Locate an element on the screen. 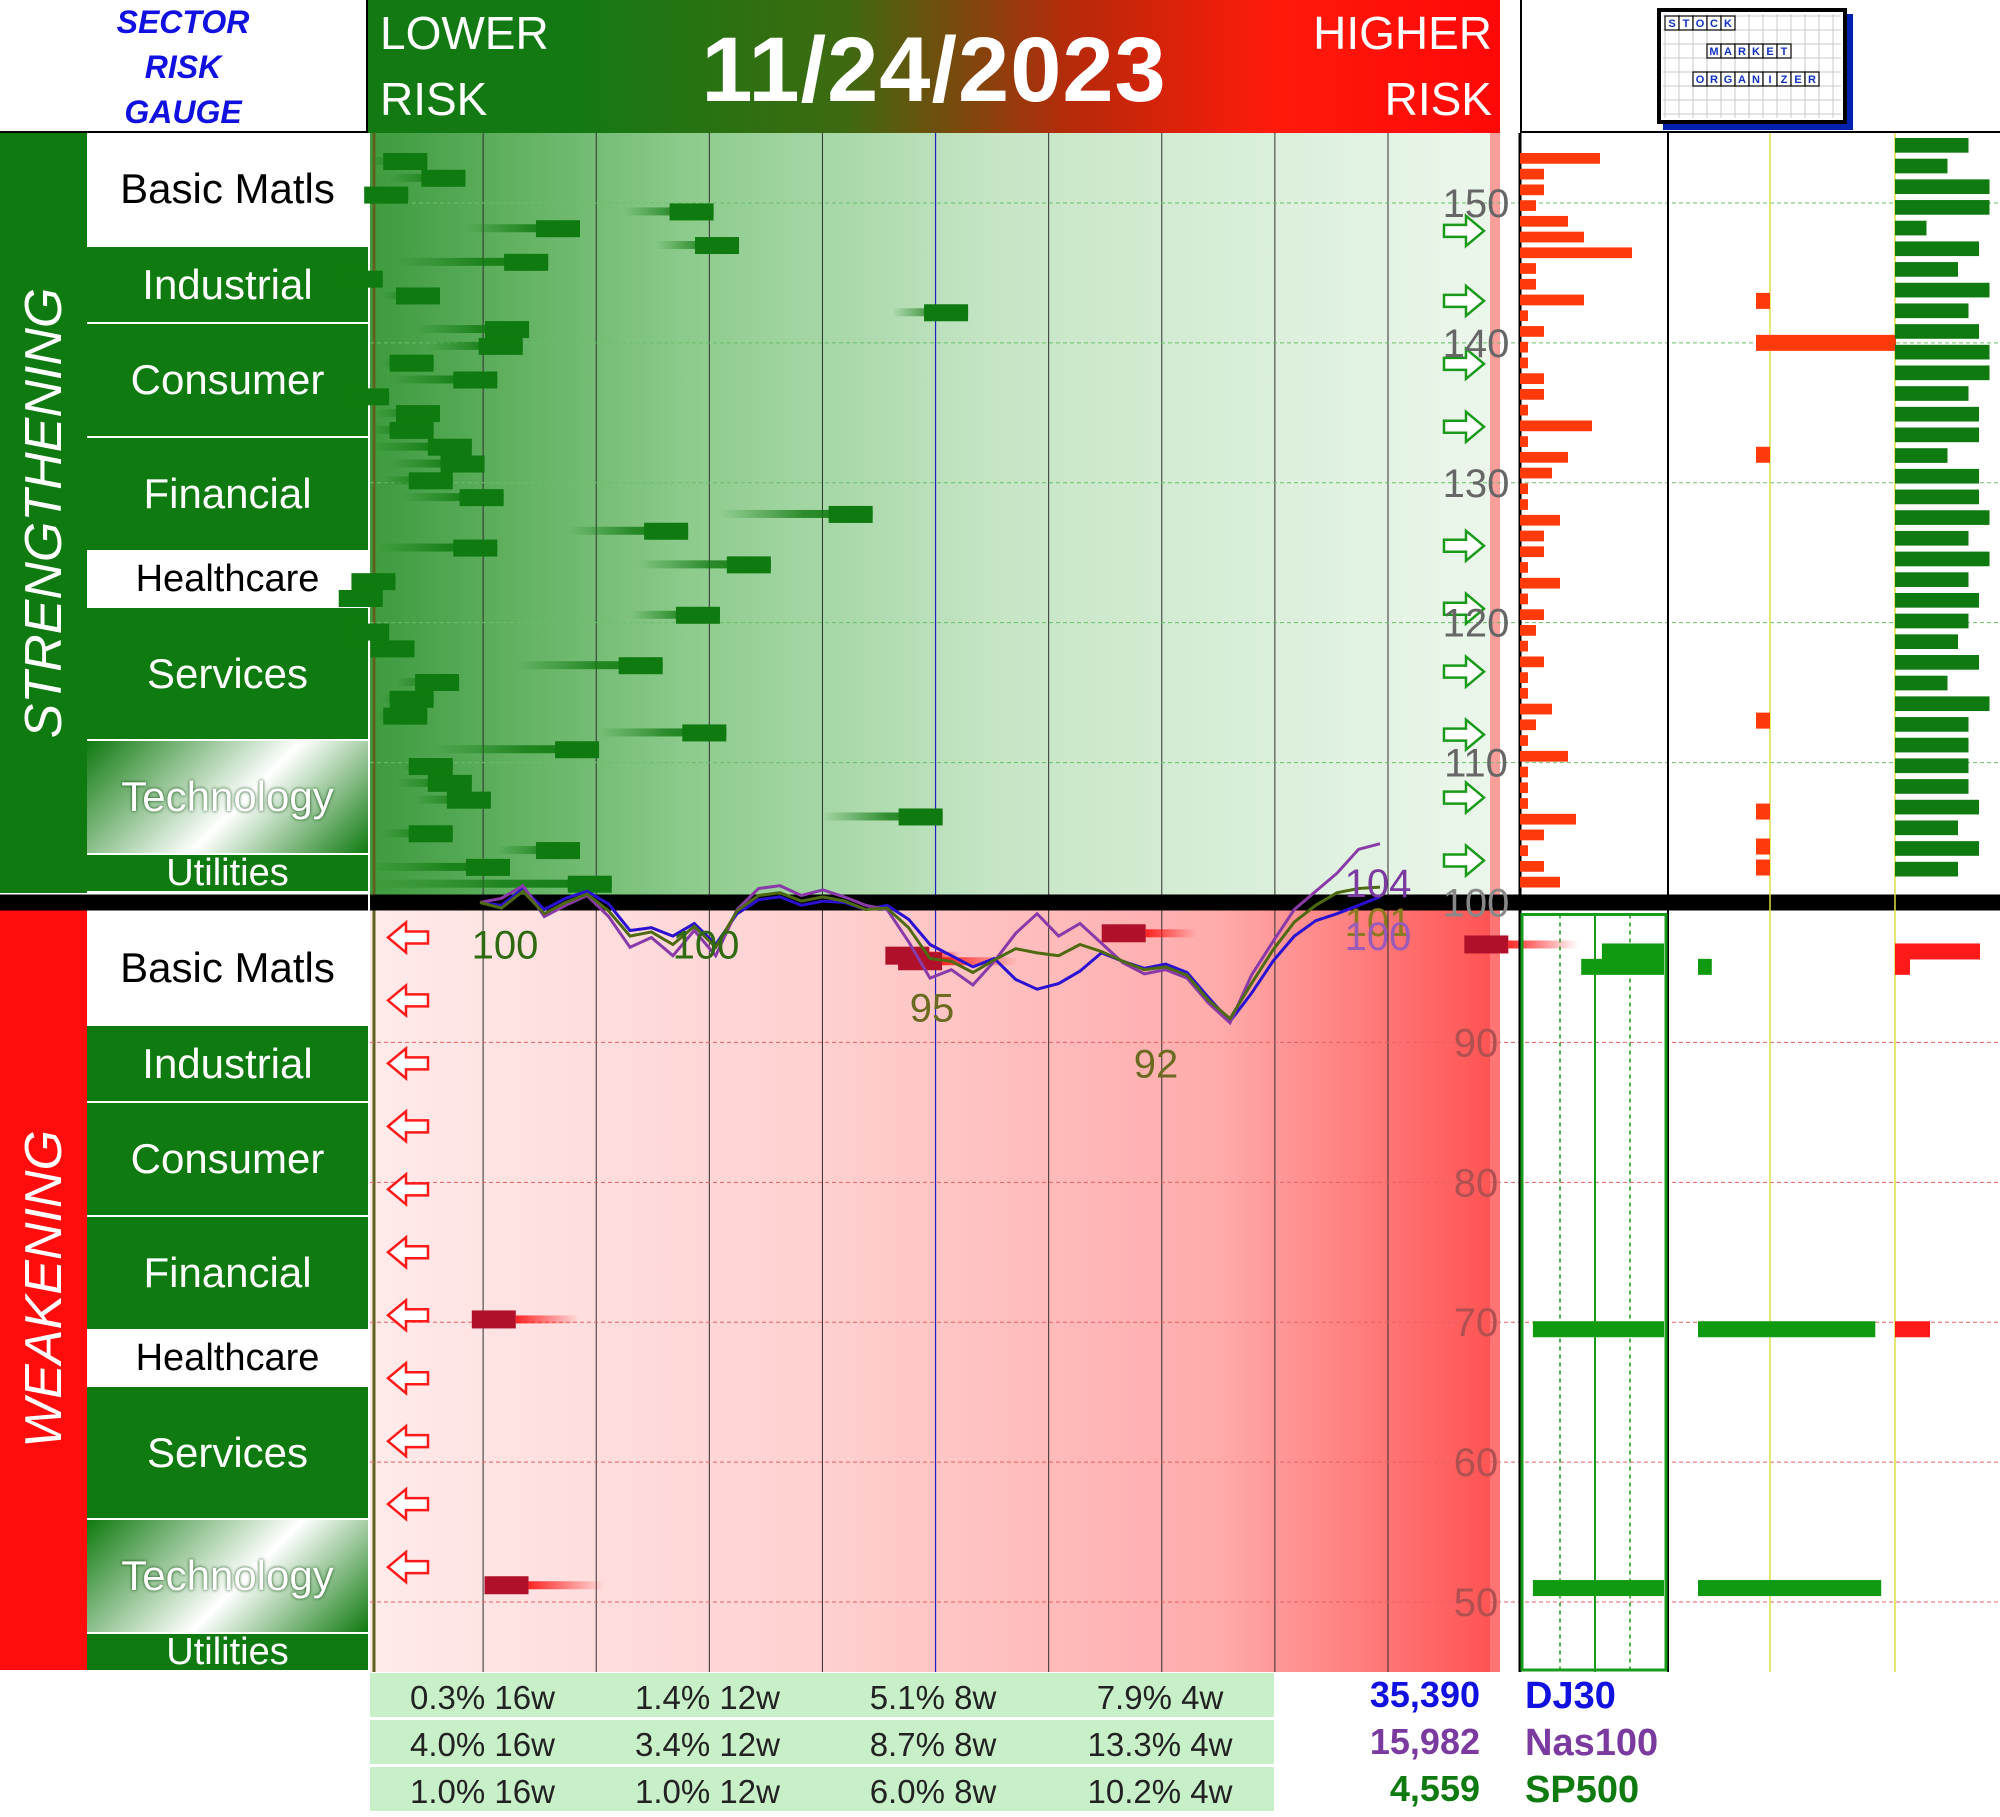  weak-bar-tail is located at coordinates (980, 961).